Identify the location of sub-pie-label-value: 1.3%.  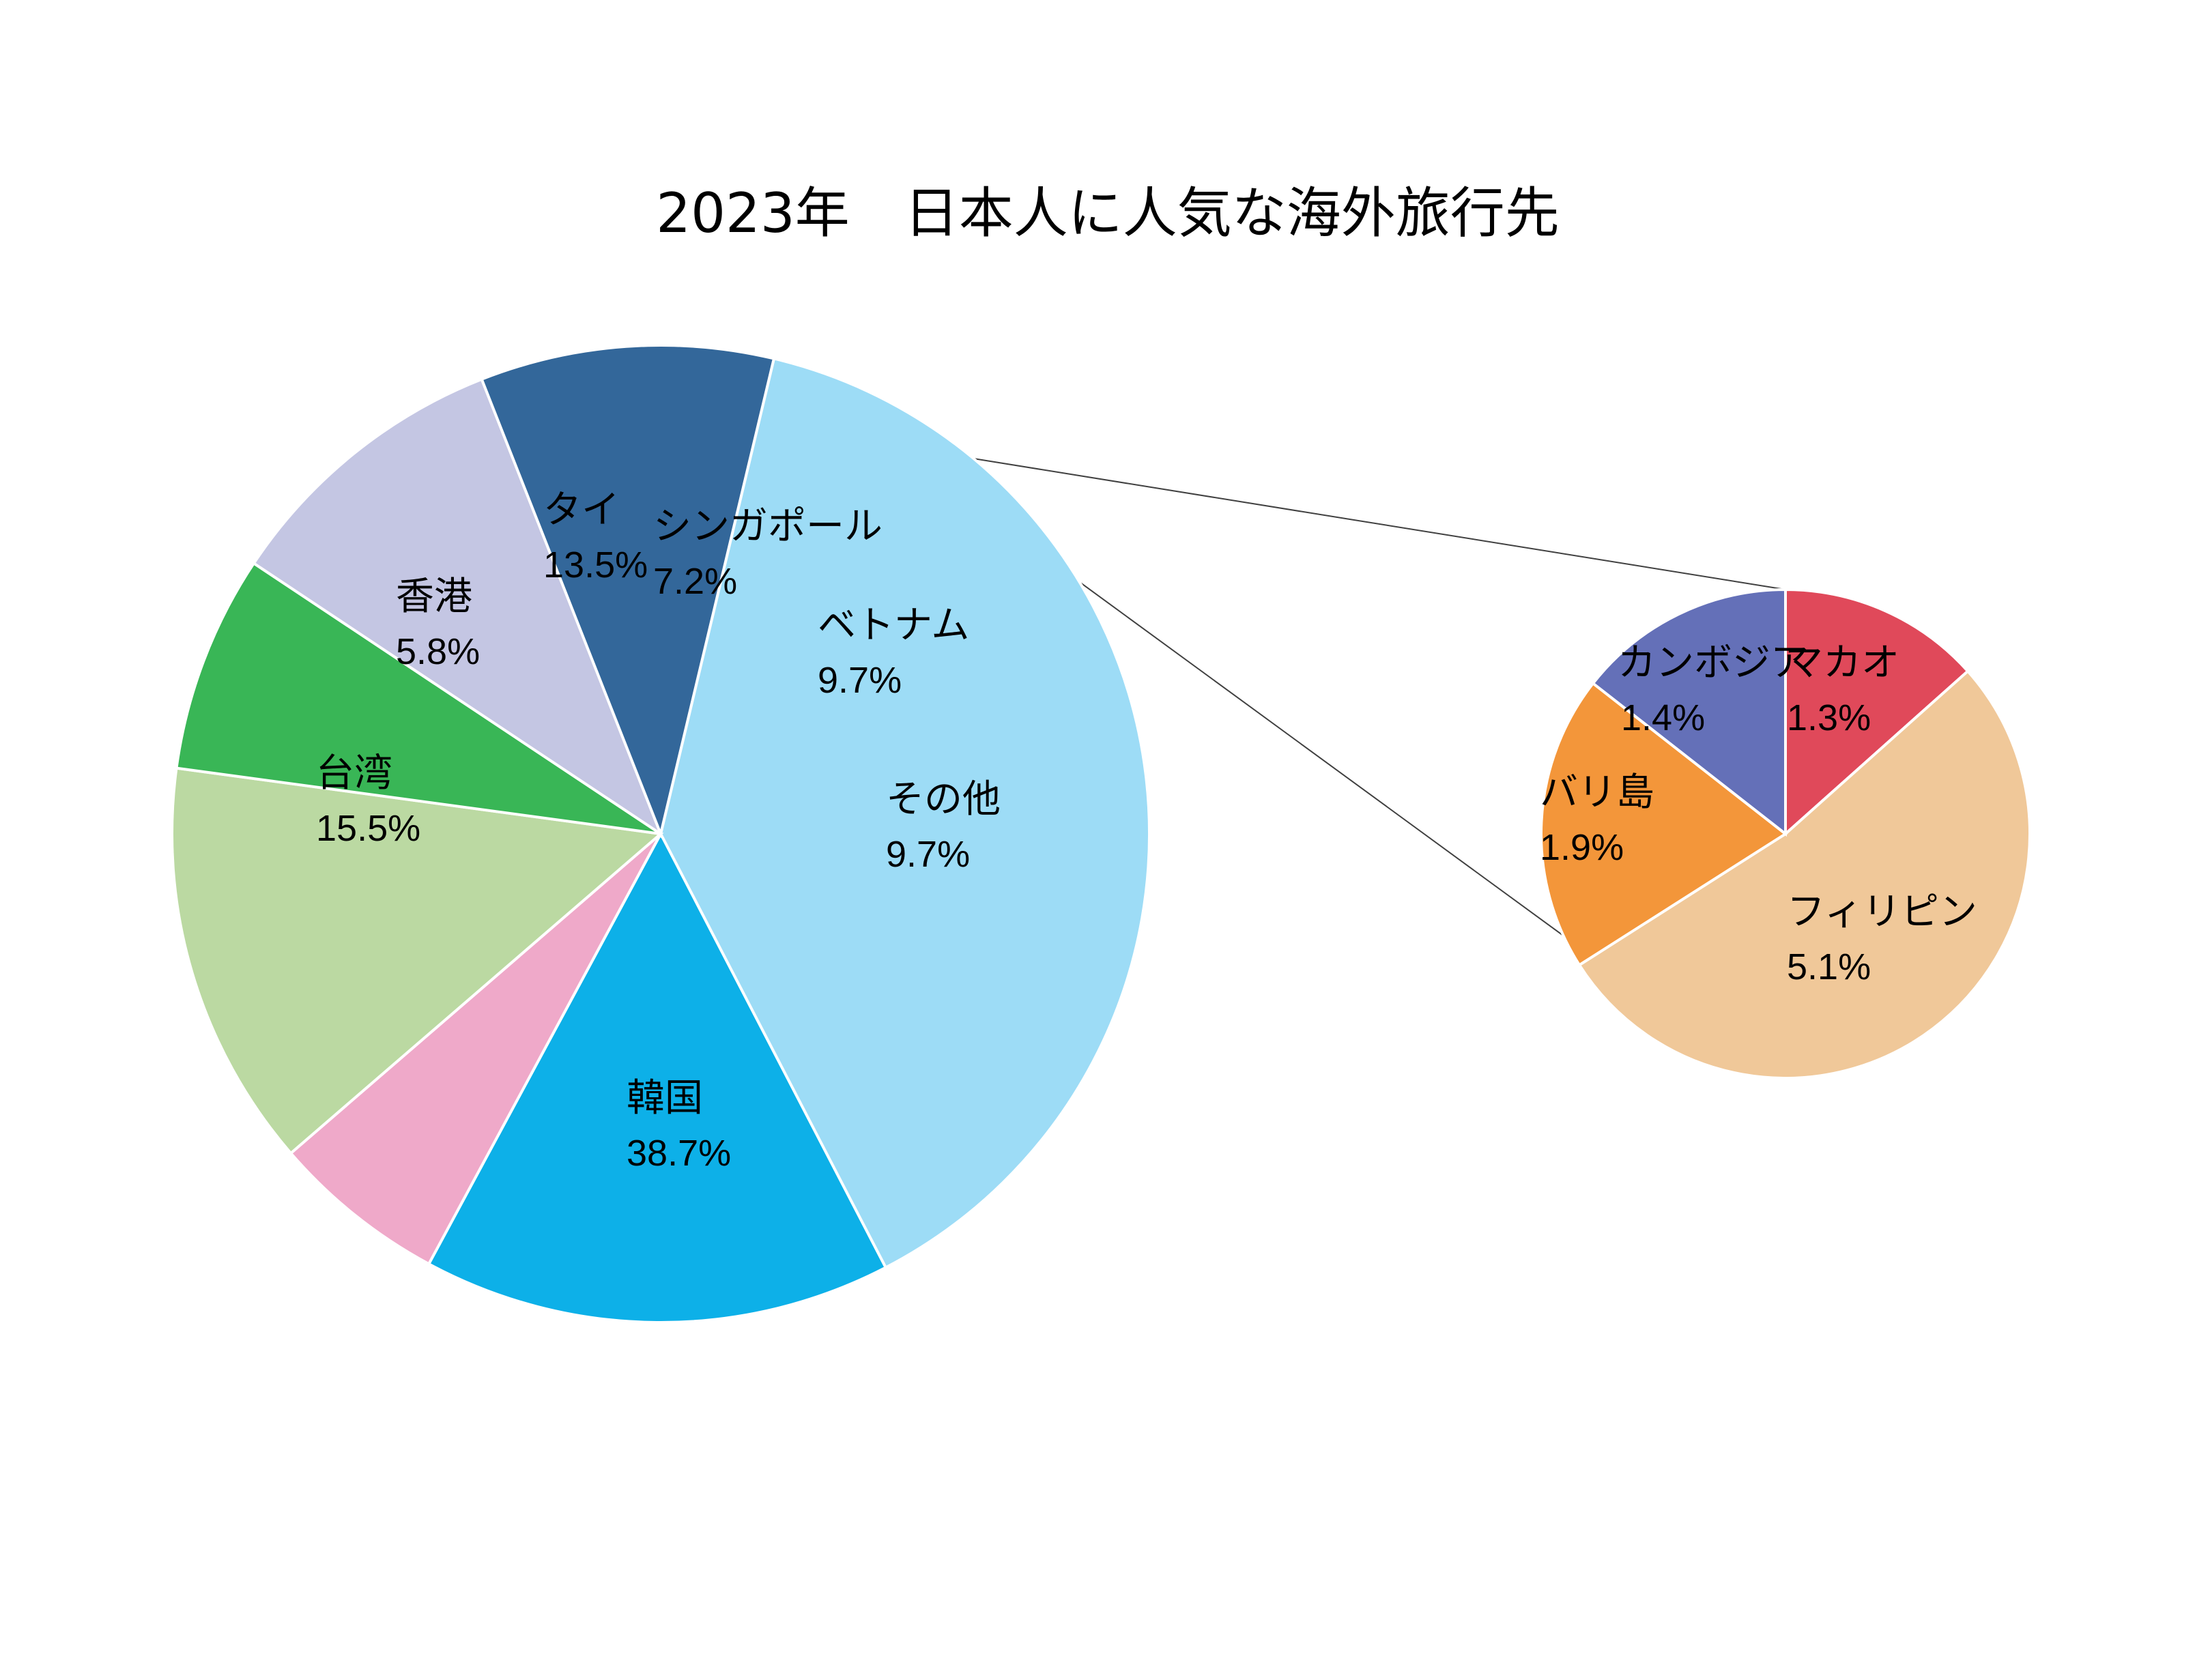
(1829, 717).